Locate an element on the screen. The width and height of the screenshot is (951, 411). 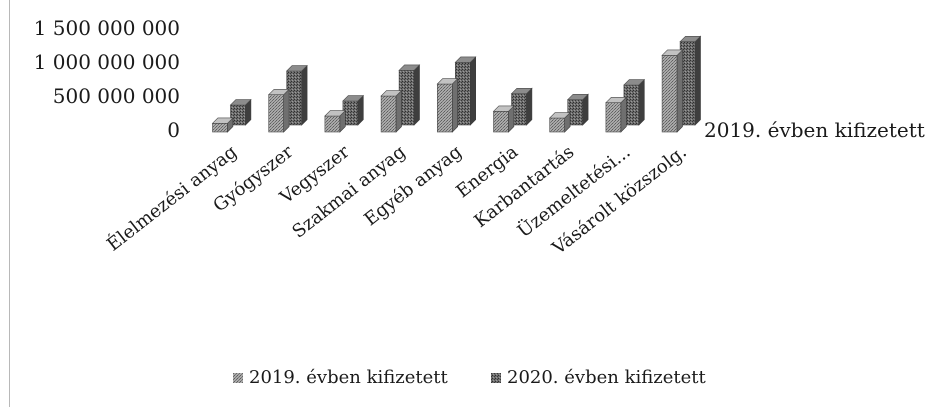
y-tick-label: 1 000 000 000 is located at coordinates (107, 62).